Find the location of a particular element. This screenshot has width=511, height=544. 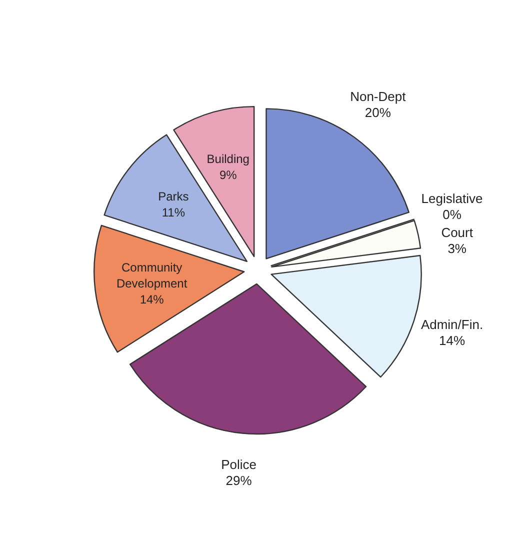

slice-label: Building is located at coordinates (228, 159).